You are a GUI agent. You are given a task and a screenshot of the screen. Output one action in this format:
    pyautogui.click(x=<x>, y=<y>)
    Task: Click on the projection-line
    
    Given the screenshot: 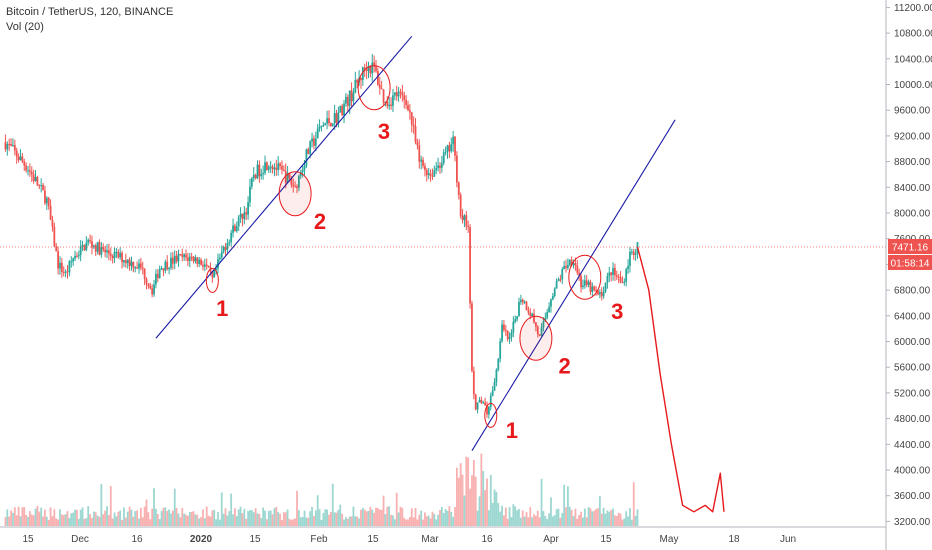 What is the action you would take?
    pyautogui.click(x=680, y=379)
    